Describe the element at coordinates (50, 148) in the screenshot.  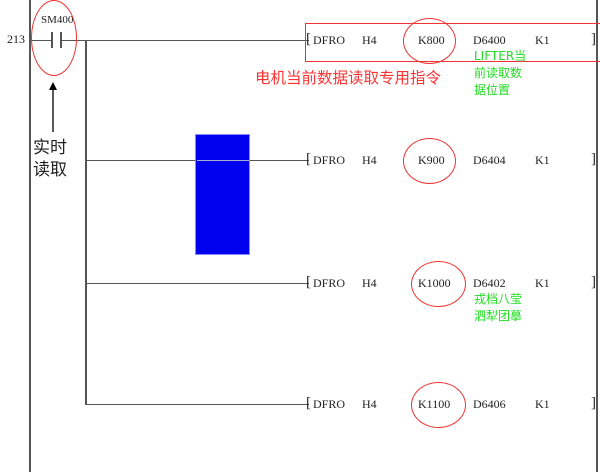
I see `annotation-realtime: 实时` at that location.